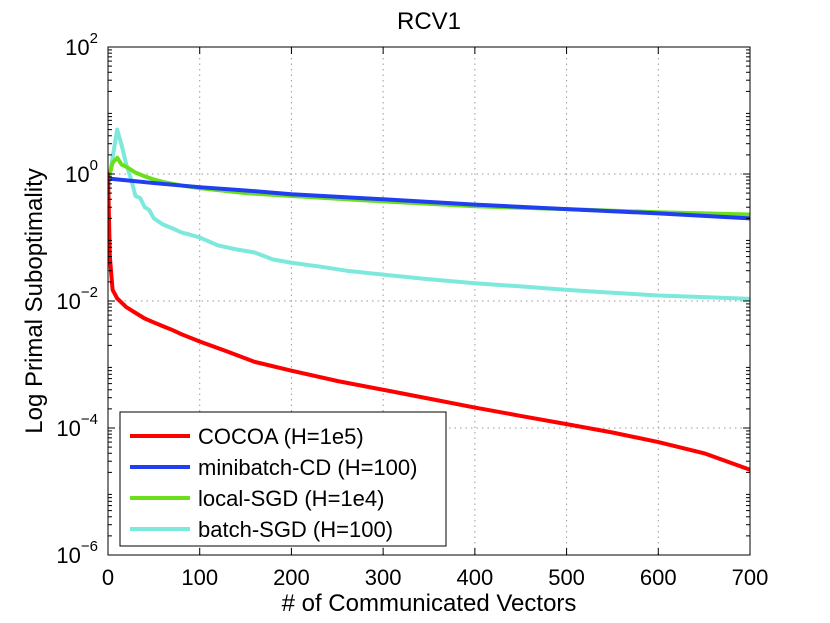 This screenshot has width=830, height=623. I want to click on x-tick-label: 100, so click(199, 577).